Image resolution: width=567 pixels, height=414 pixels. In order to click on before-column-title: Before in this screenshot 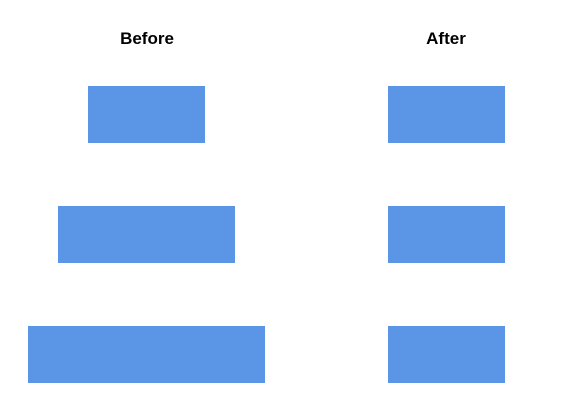, I will do `click(147, 38)`.